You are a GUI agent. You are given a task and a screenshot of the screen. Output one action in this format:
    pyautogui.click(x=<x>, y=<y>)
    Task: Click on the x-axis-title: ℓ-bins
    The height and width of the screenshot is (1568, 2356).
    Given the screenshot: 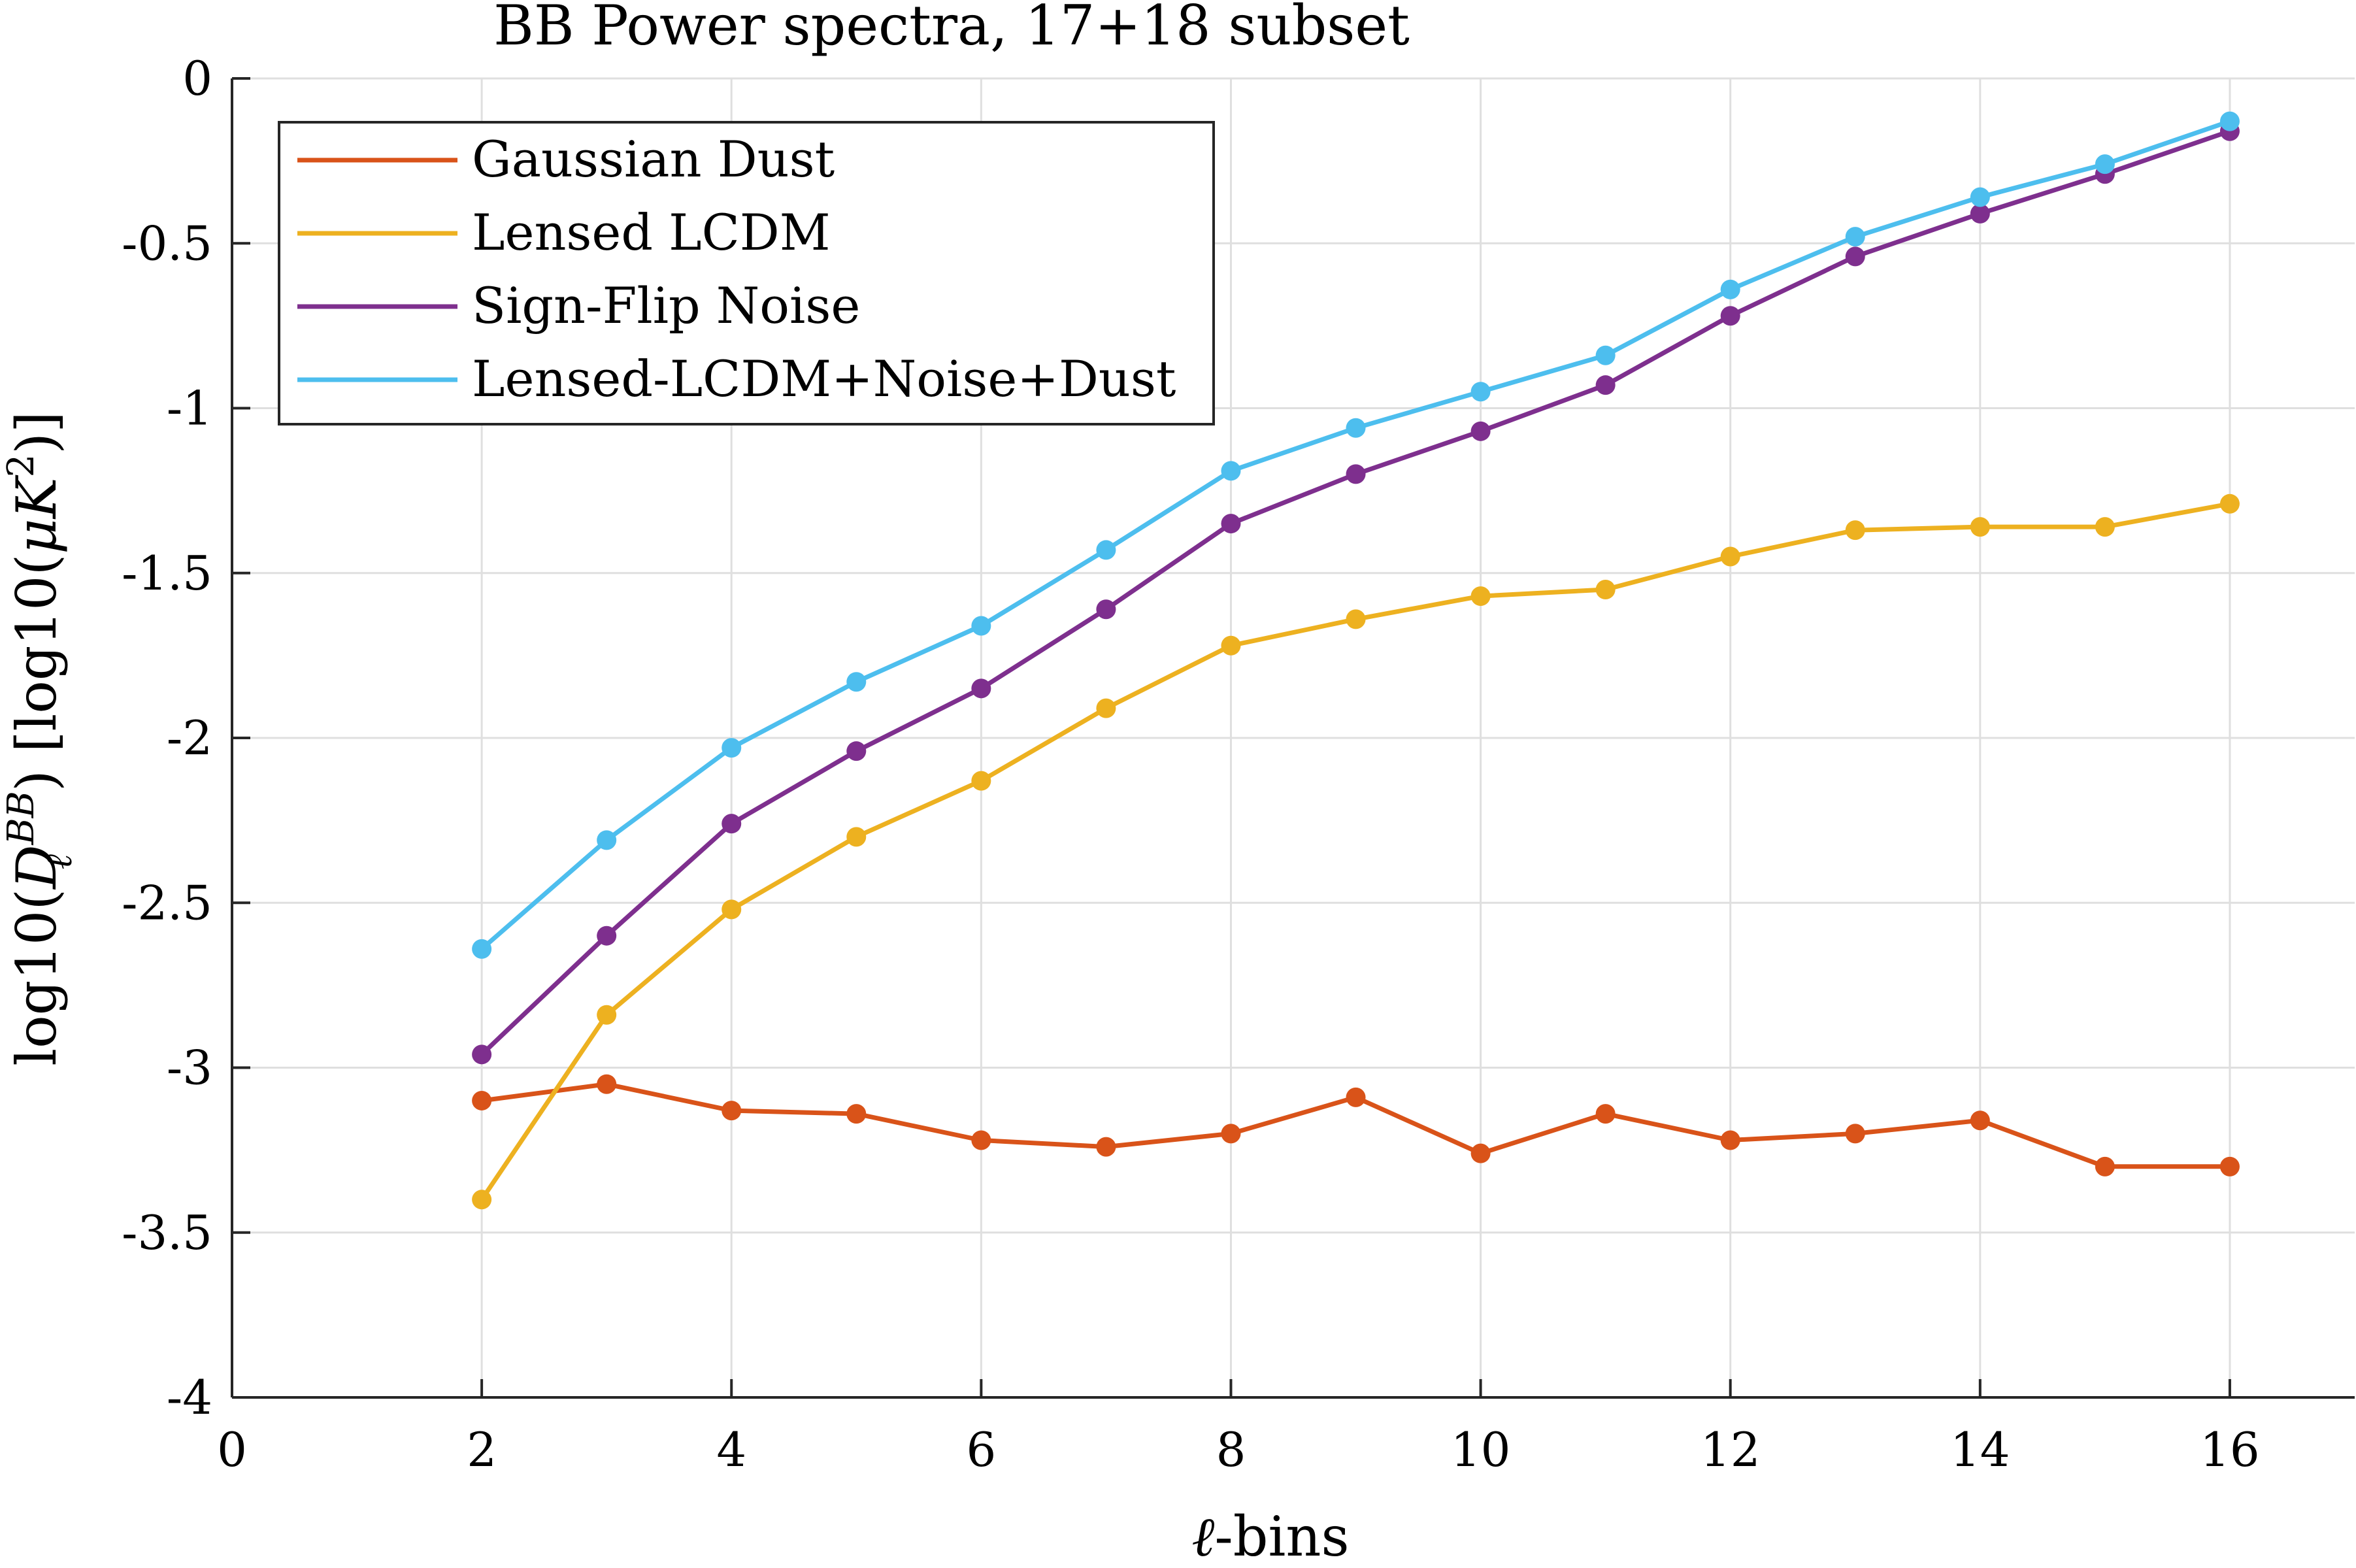 What is the action you would take?
    pyautogui.click(x=1270, y=1536)
    